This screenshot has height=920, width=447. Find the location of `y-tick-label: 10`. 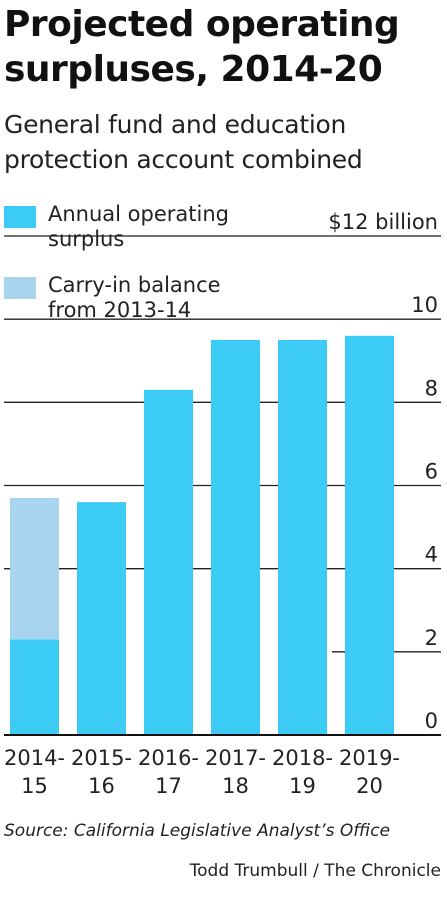

y-tick-label: 10 is located at coordinates (424, 305).